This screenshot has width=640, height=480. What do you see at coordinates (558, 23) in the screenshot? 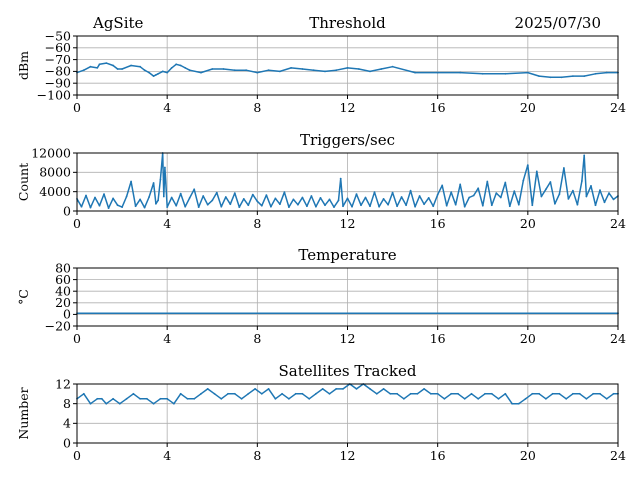
I see `date-label: 2025/07/30` at bounding box center [558, 23].